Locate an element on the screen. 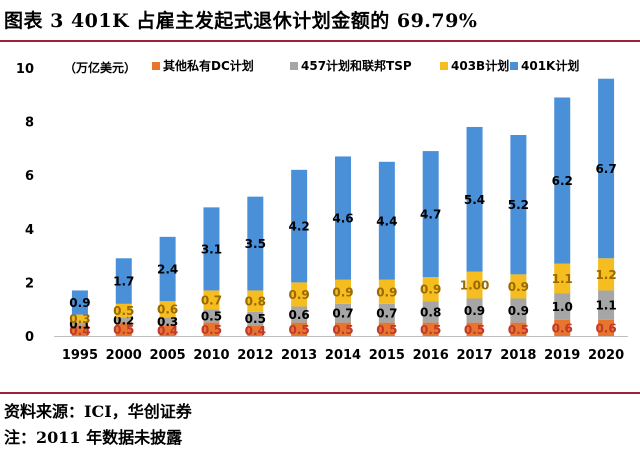 This screenshot has width=640, height=453. data-label: 3.1 is located at coordinates (211, 249).